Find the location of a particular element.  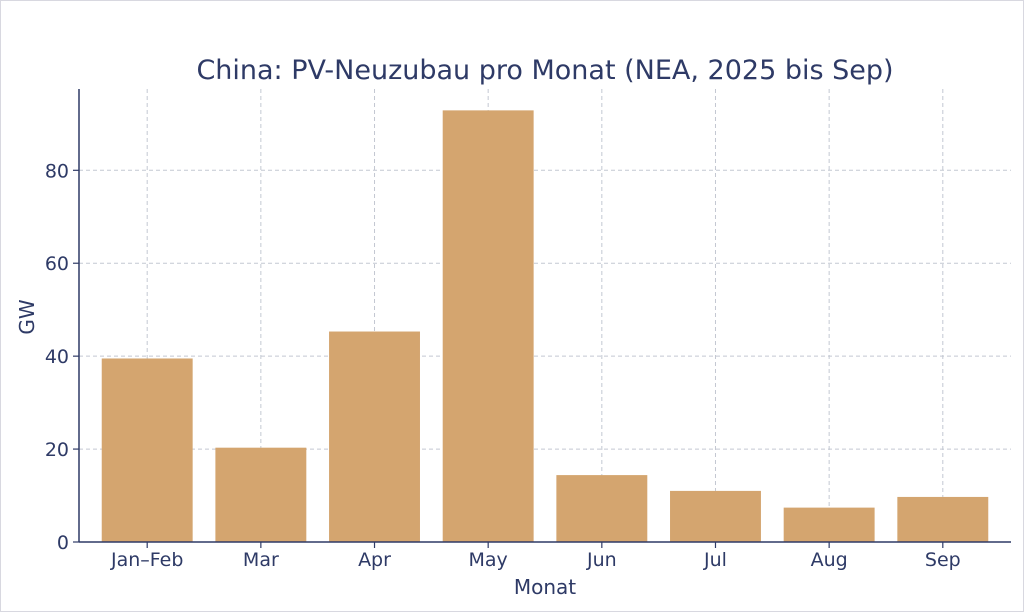

y-tick-label-0: 0 is located at coordinates (63, 543).